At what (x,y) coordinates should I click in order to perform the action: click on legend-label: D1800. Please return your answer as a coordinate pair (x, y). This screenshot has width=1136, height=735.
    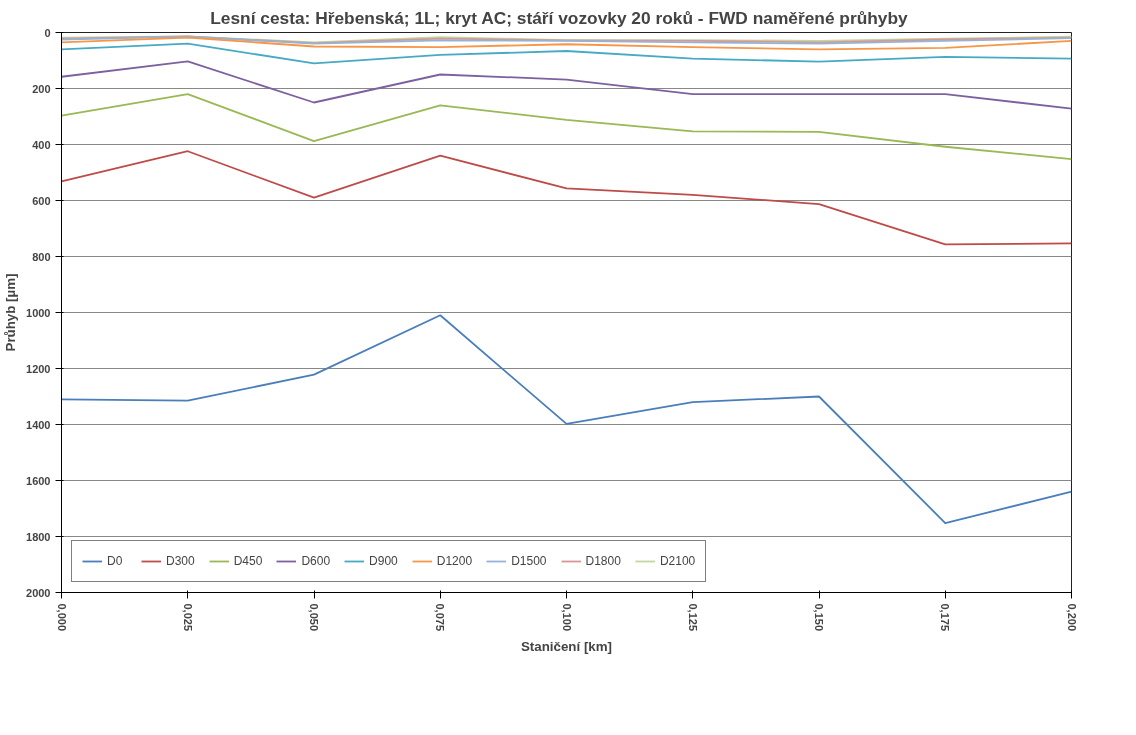
    Looking at the image, I should click on (603, 561).